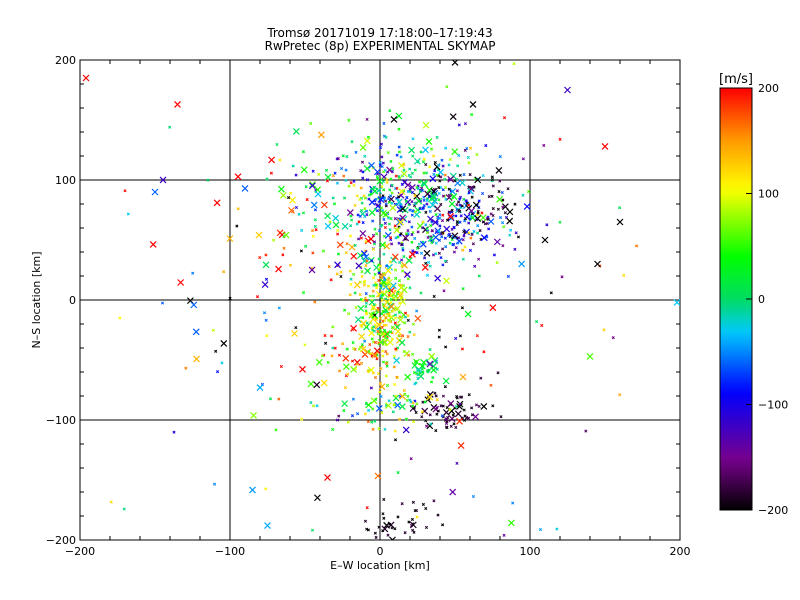 Image resolution: width=800 pixels, height=600 pixels. Describe the element at coordinates (380, 551) in the screenshot. I see `x-tick-label: 0` at that location.